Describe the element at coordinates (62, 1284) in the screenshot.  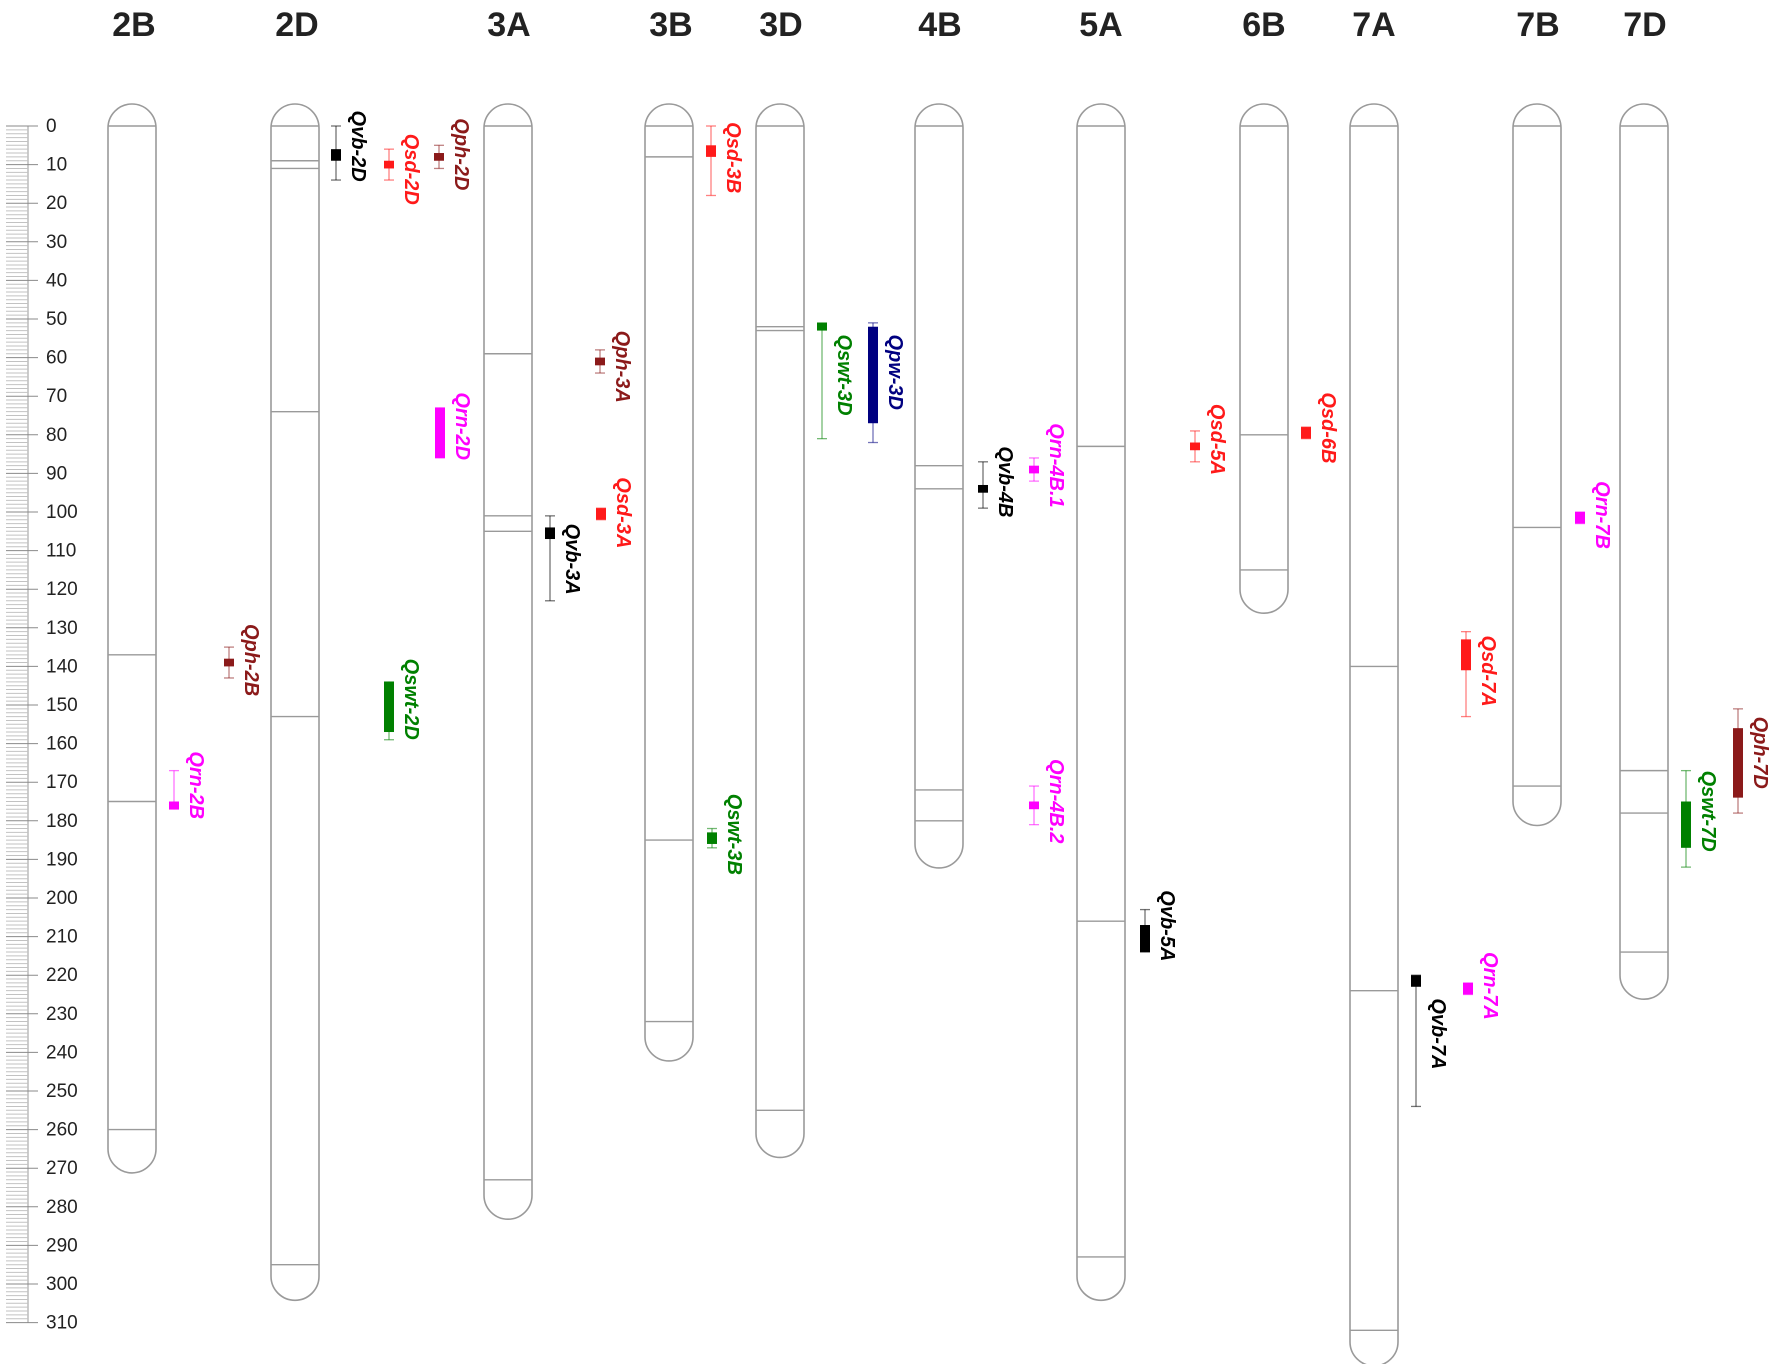
I see `scale-tick-label: 300` at that location.